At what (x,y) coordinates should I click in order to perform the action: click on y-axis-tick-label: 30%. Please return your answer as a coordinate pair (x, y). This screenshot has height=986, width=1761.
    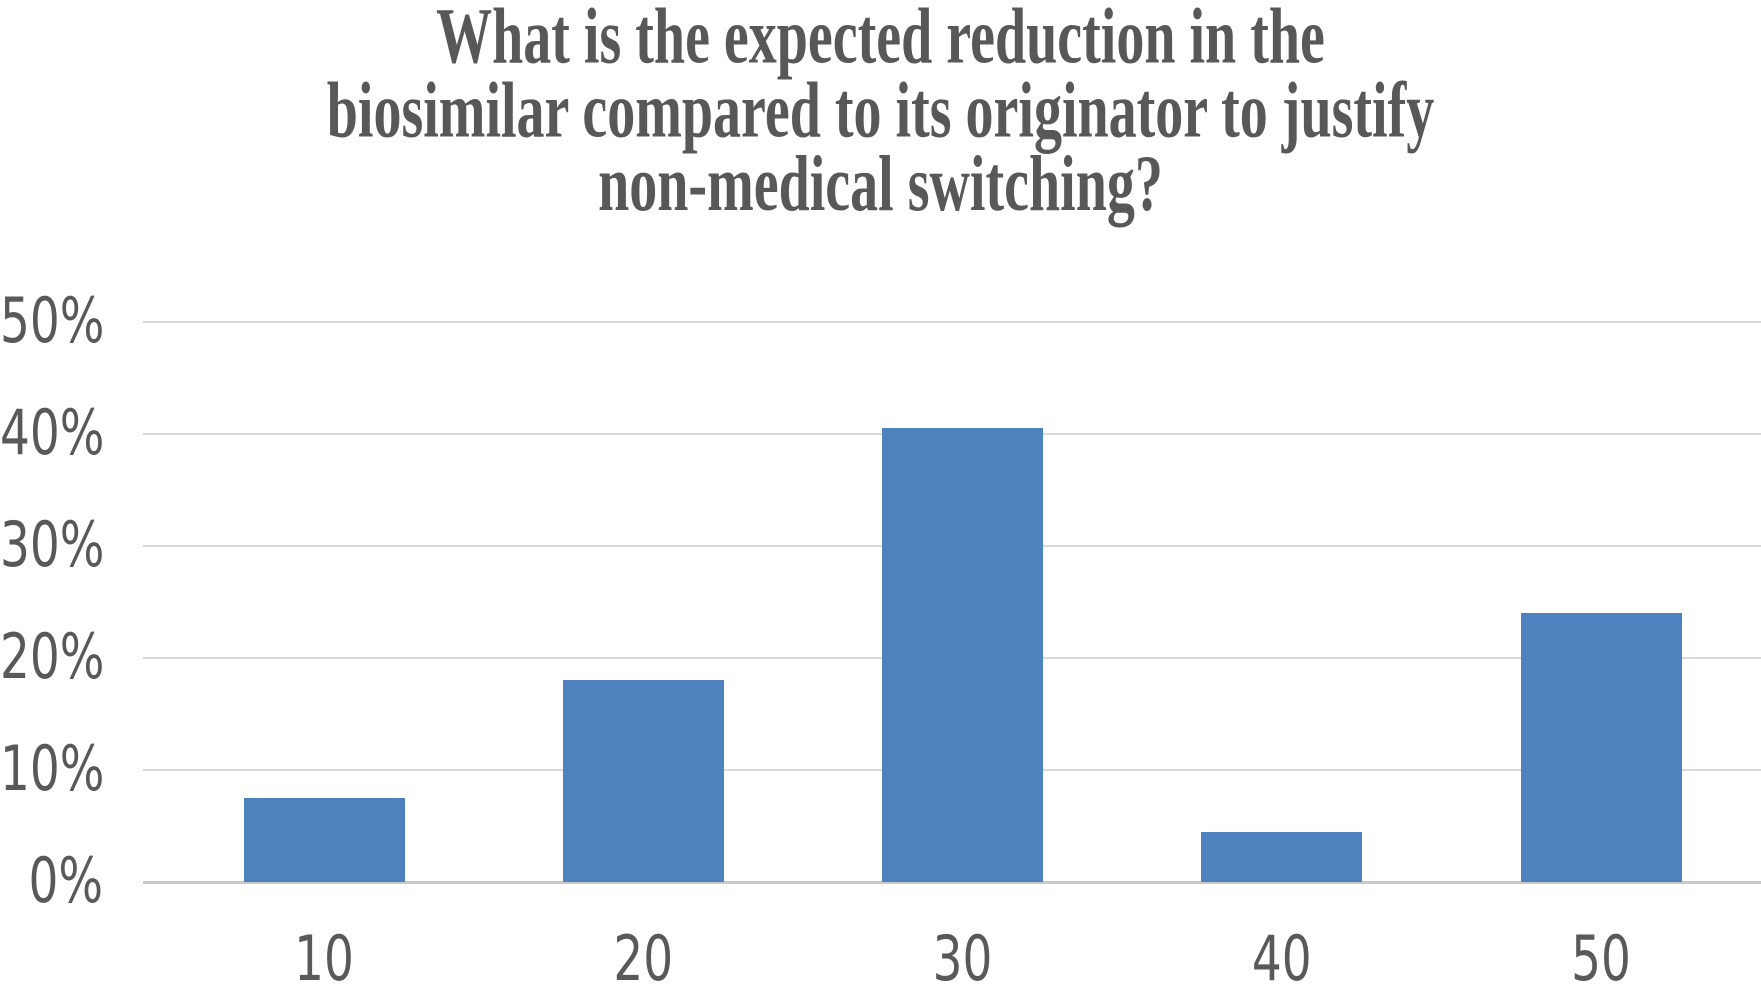
    Looking at the image, I should click on (52, 545).